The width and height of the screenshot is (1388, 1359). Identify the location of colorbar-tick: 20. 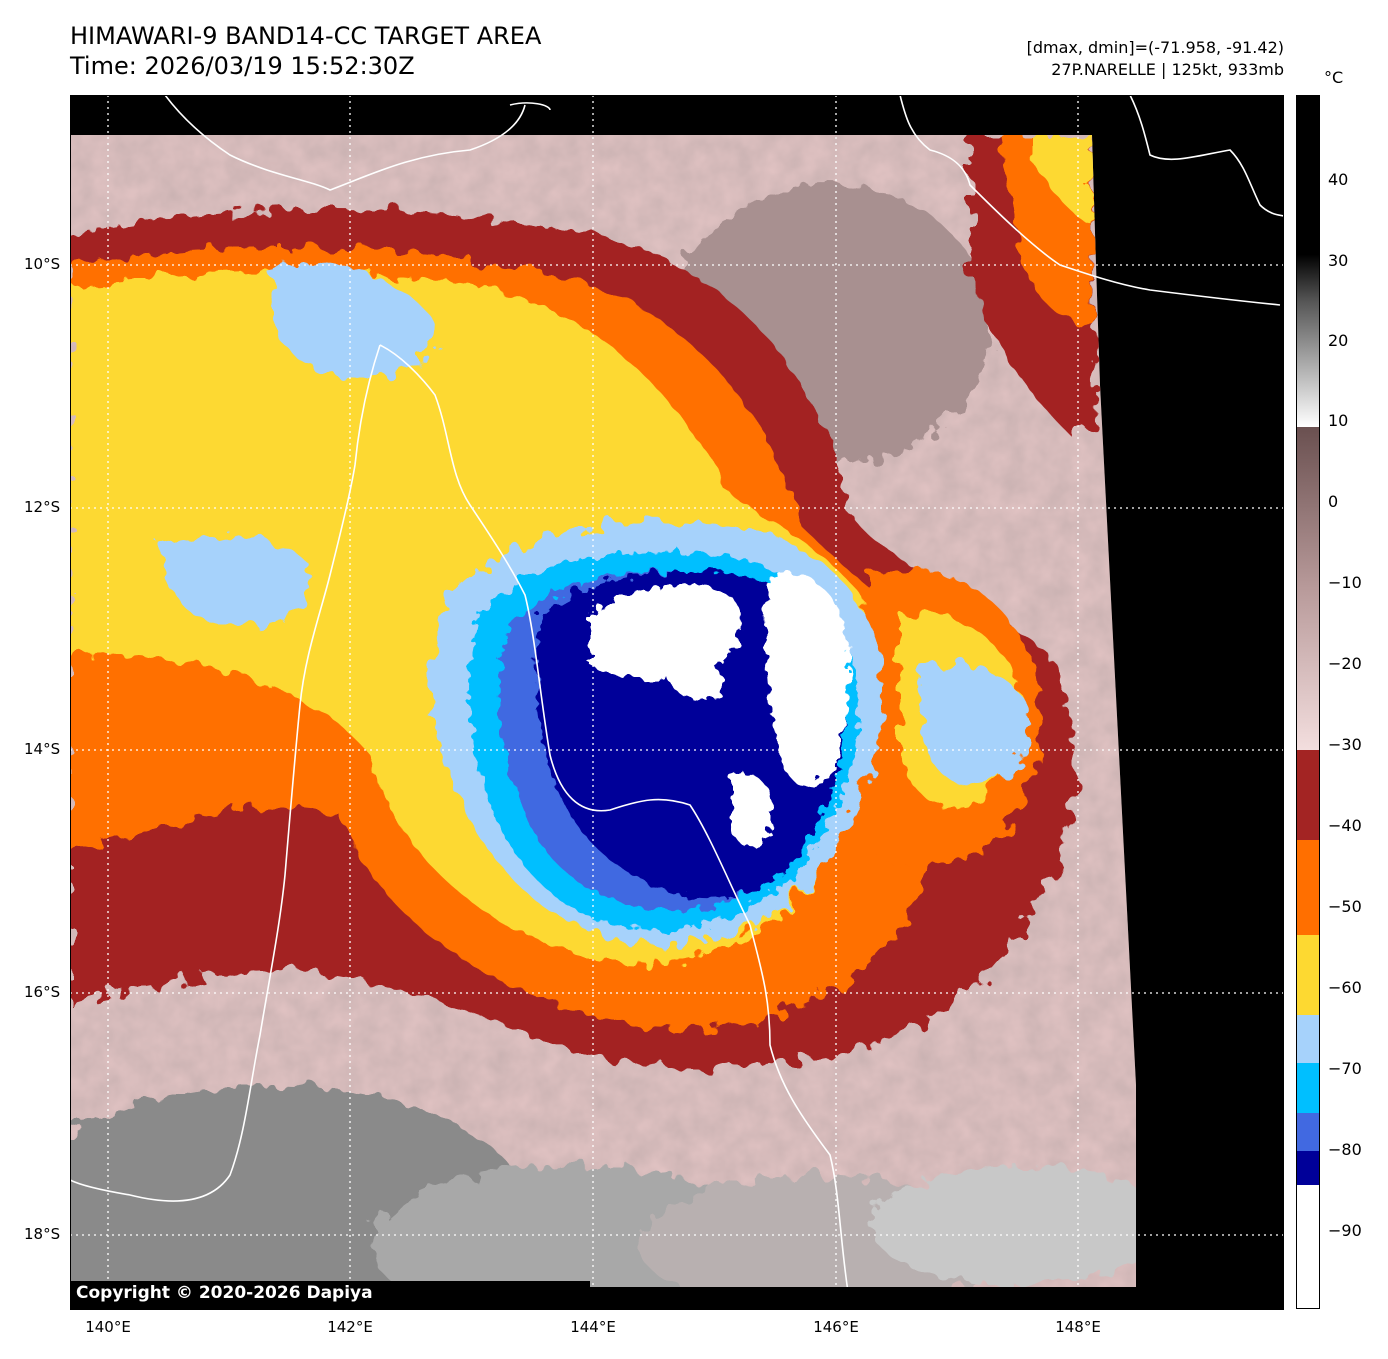
(1338, 340).